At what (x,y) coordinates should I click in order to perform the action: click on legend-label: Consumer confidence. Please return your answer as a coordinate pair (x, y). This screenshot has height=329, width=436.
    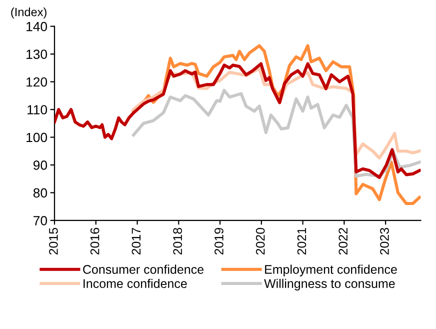
    Looking at the image, I should click on (143, 269).